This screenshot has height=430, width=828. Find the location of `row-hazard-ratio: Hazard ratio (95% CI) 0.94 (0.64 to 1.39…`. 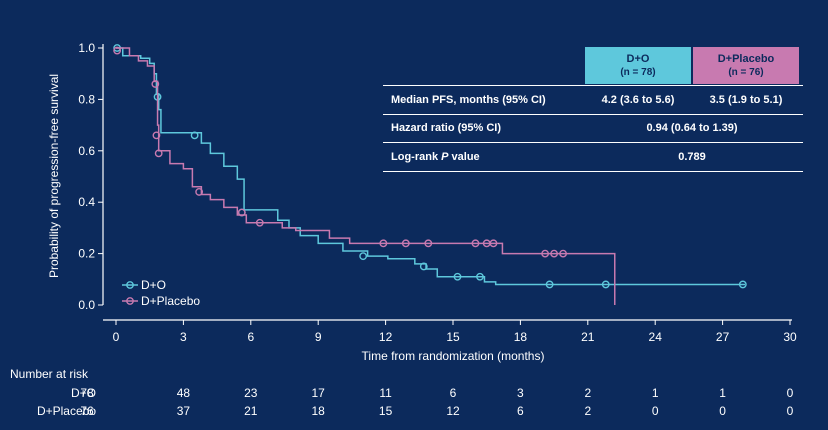

row-hazard-ratio: Hazard ratio (95% CI) 0.94 (0.64 to 1.39… is located at coordinates (593, 128).